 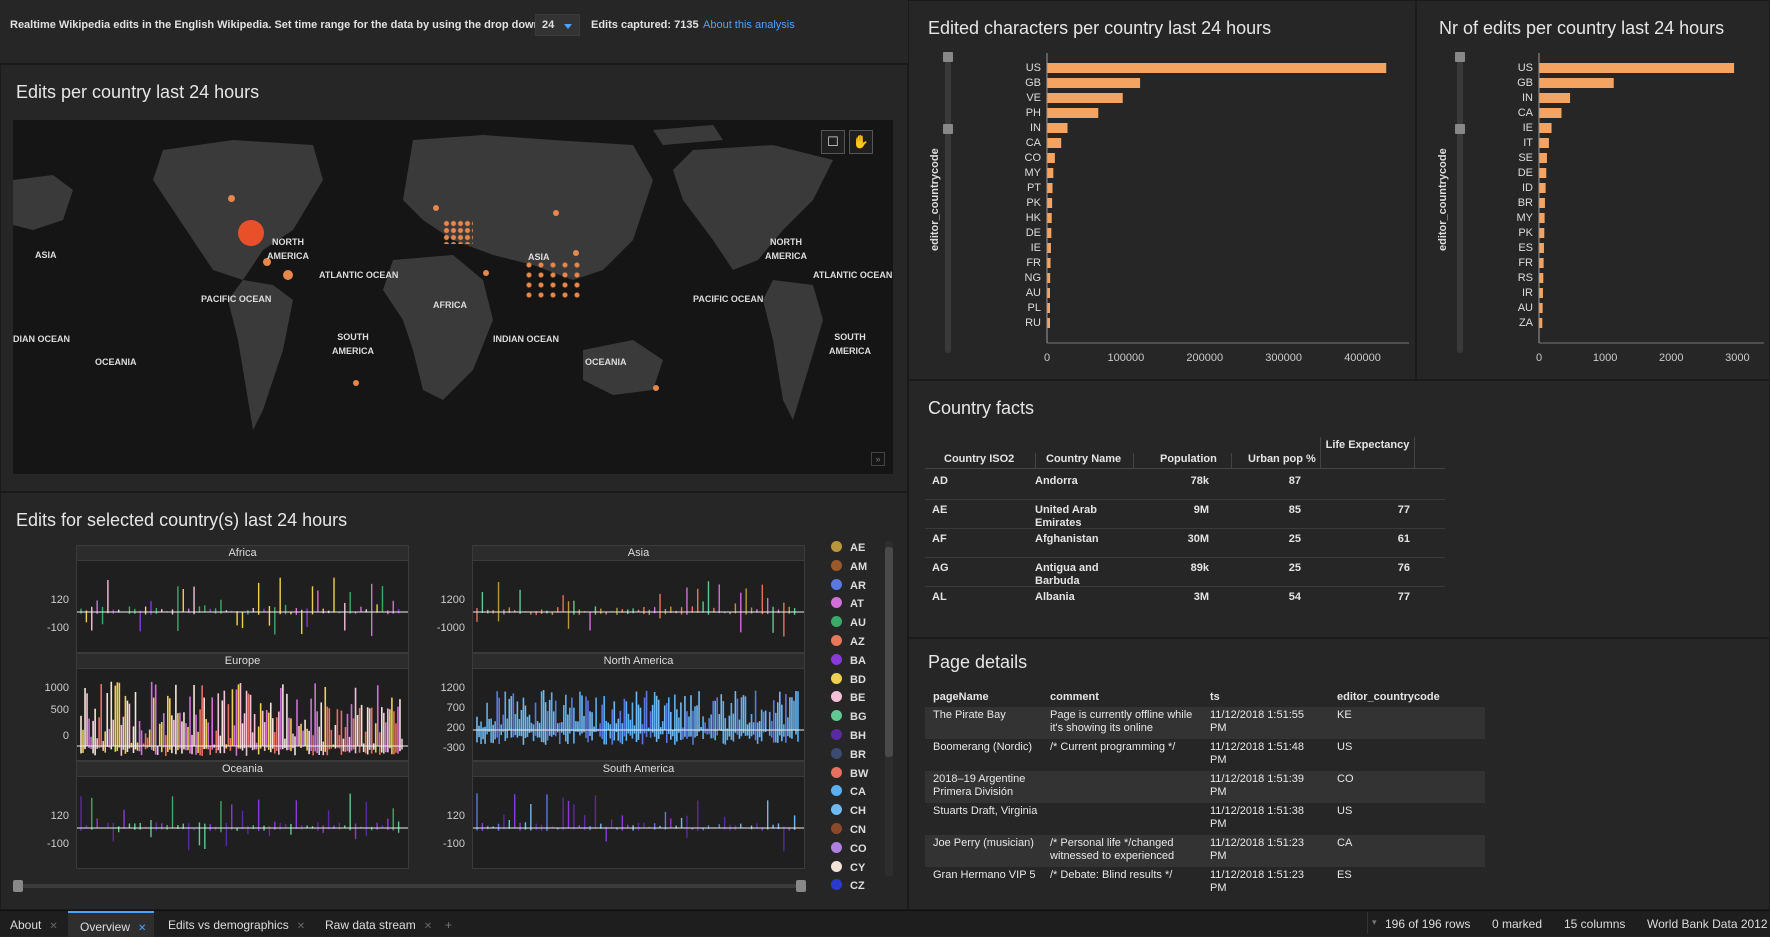 What do you see at coordinates (861, 142) in the screenshot?
I see `pan-button: ✋` at bounding box center [861, 142].